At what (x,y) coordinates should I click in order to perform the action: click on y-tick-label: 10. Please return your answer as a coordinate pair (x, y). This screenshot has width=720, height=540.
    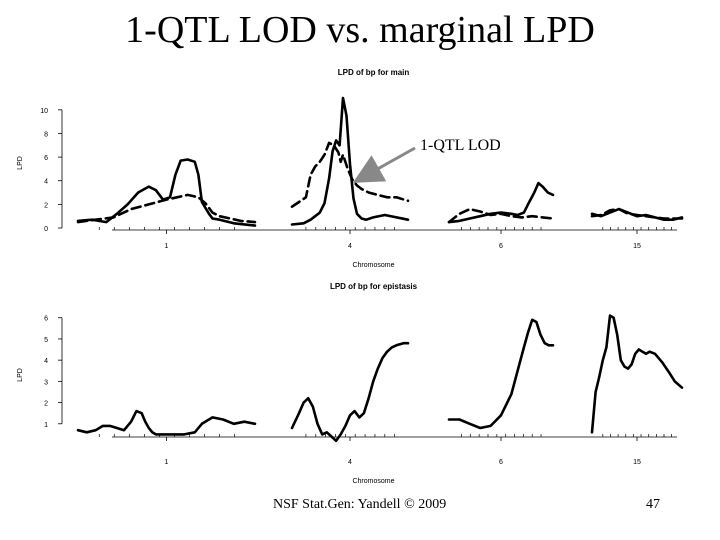
    Looking at the image, I should click on (44, 111).